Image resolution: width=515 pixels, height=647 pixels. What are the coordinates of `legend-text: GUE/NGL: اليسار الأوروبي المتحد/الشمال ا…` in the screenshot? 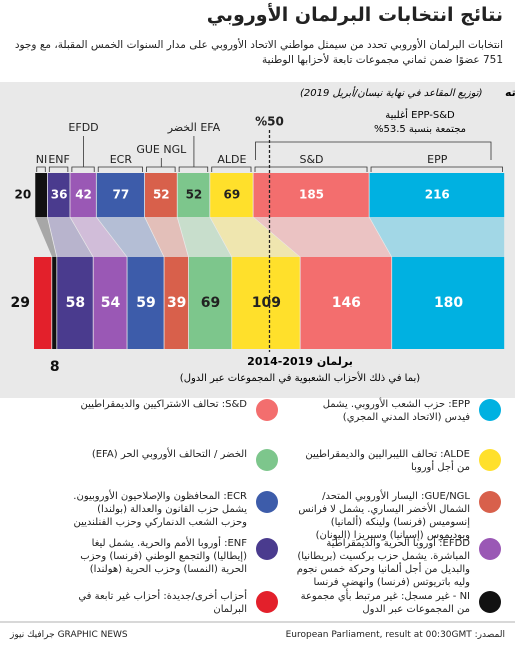 It's located at (384, 516).